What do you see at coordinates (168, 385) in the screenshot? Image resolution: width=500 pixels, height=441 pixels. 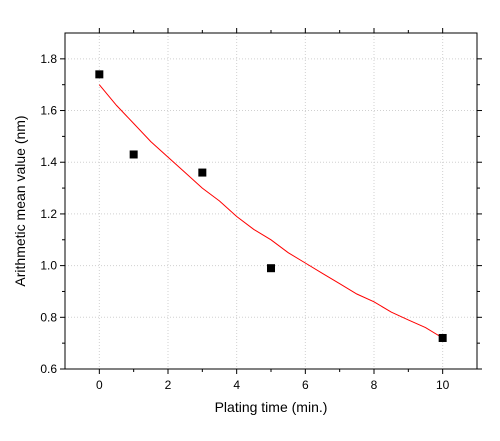 I see `x-tick-label: 2` at bounding box center [168, 385].